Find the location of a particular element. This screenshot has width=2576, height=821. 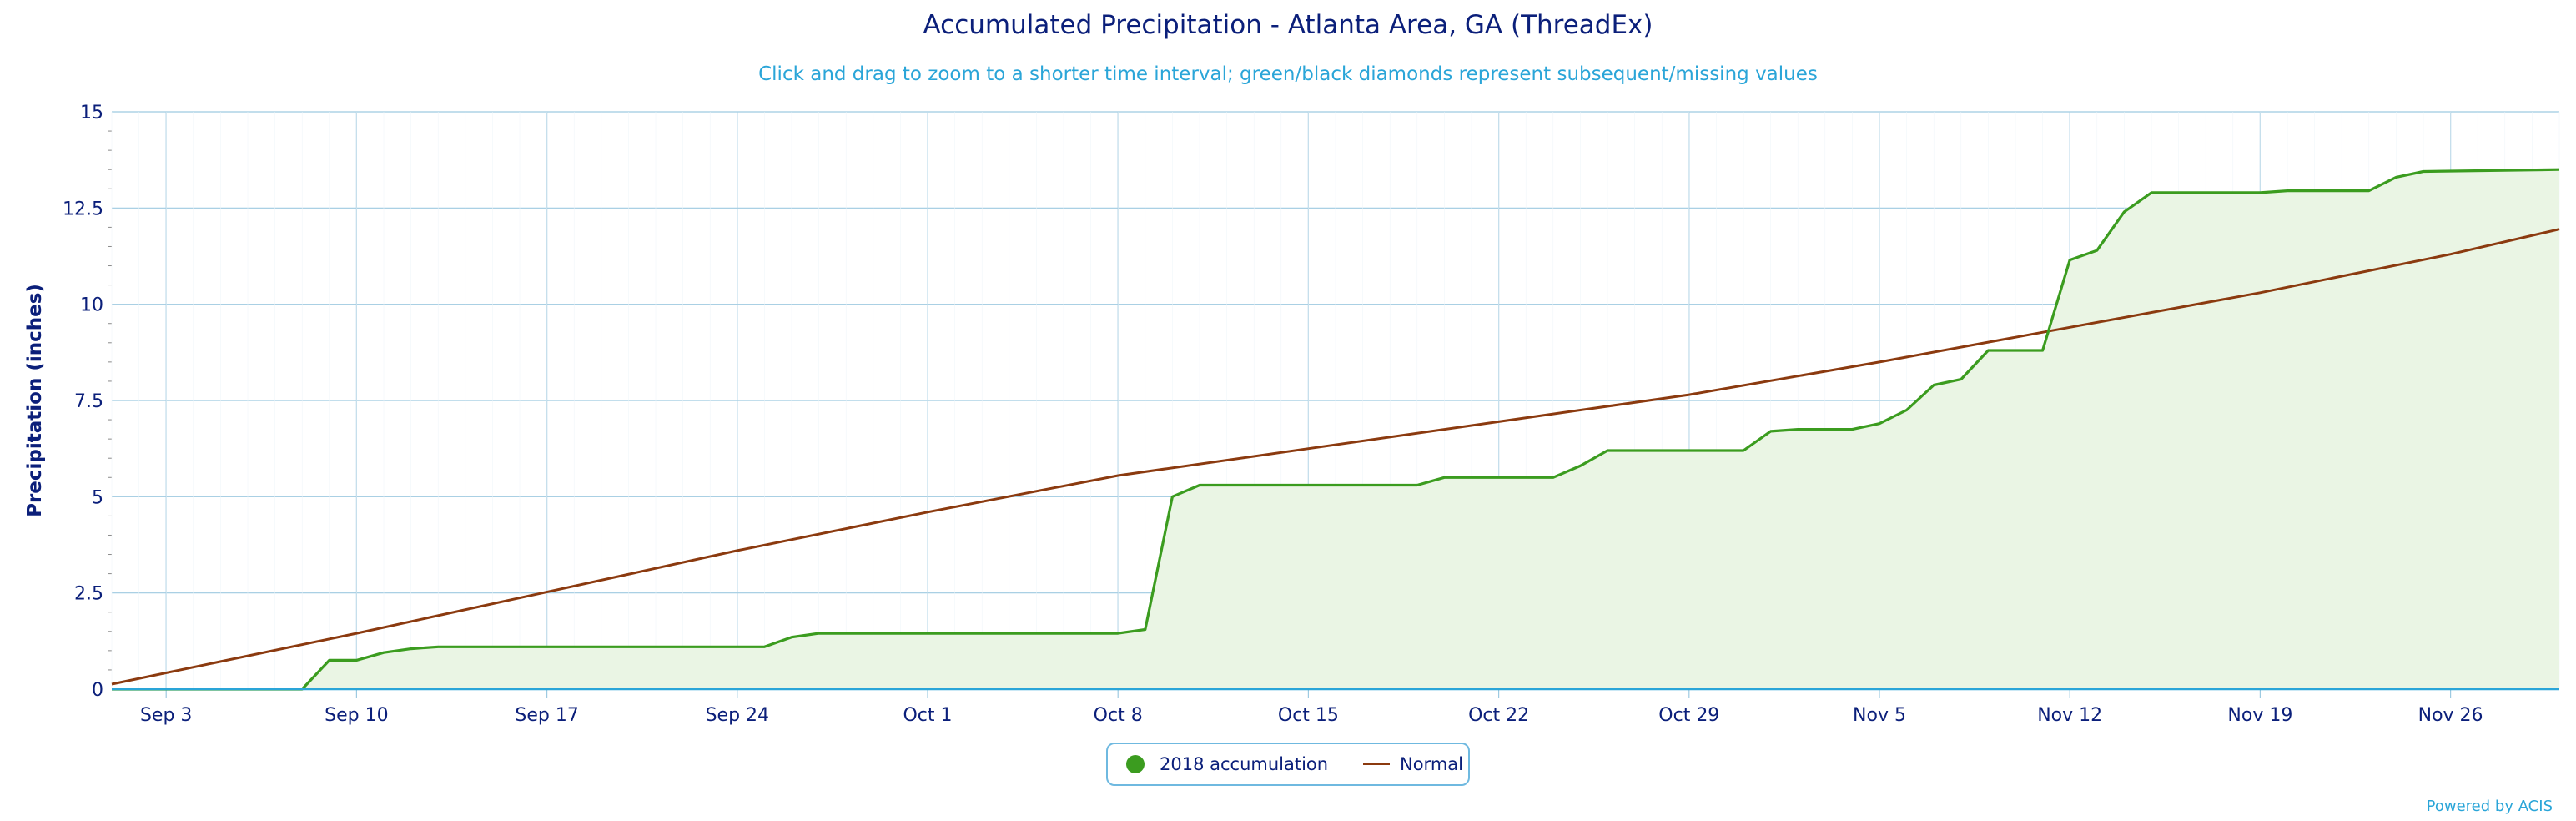

x-tick-label: Nov 5 is located at coordinates (1879, 716).